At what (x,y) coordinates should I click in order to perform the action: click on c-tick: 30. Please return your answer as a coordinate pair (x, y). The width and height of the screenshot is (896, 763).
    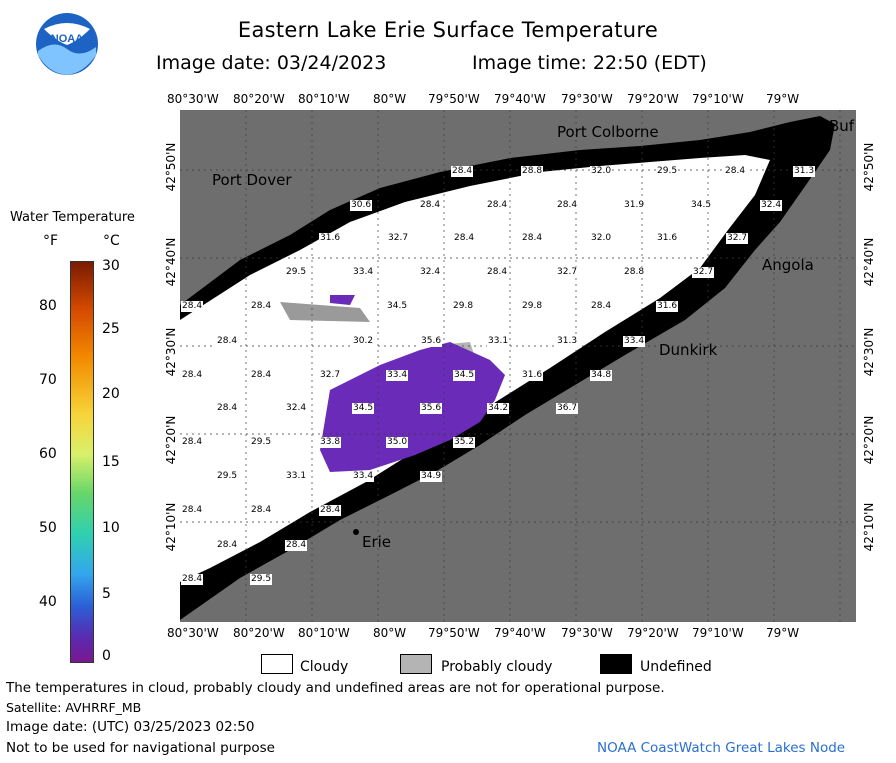
    Looking at the image, I should click on (111, 266).